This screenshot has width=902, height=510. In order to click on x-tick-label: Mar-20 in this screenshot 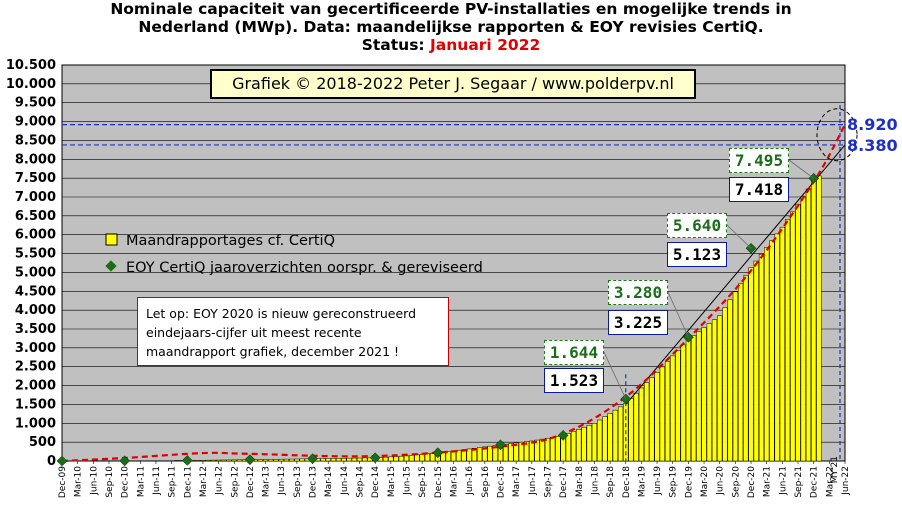, I will do `click(705, 481)`.